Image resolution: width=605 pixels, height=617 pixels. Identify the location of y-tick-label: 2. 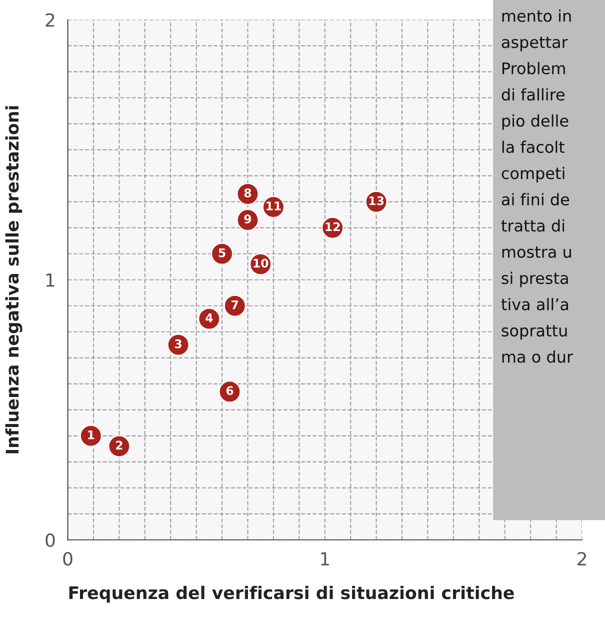
(50, 20).